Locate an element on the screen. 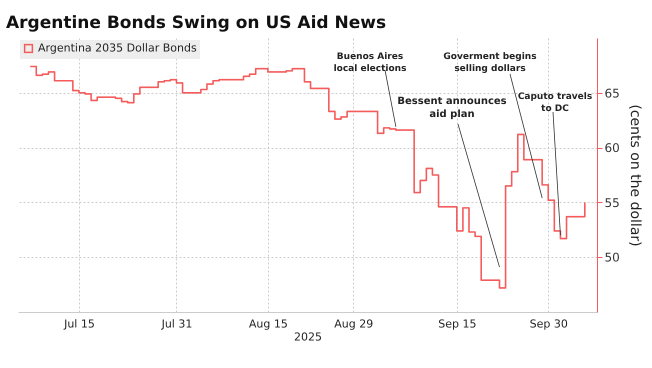  annotation: Caputo travels to DC is located at coordinates (555, 103).